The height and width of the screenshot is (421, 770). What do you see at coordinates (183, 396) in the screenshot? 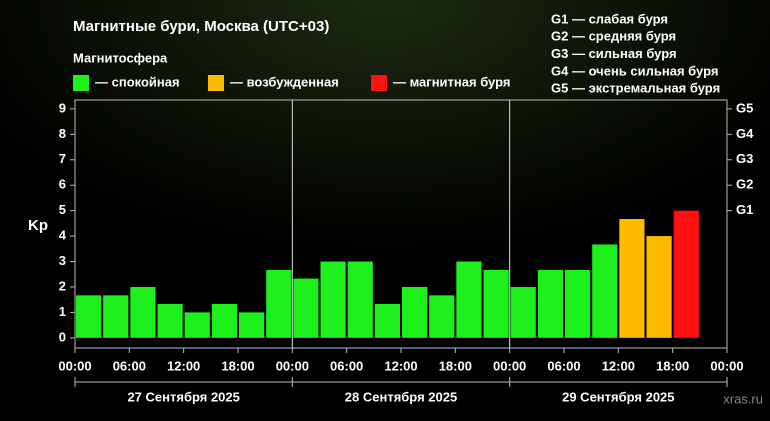
I see `day-label: 27 Сентября 2025` at bounding box center [183, 396].